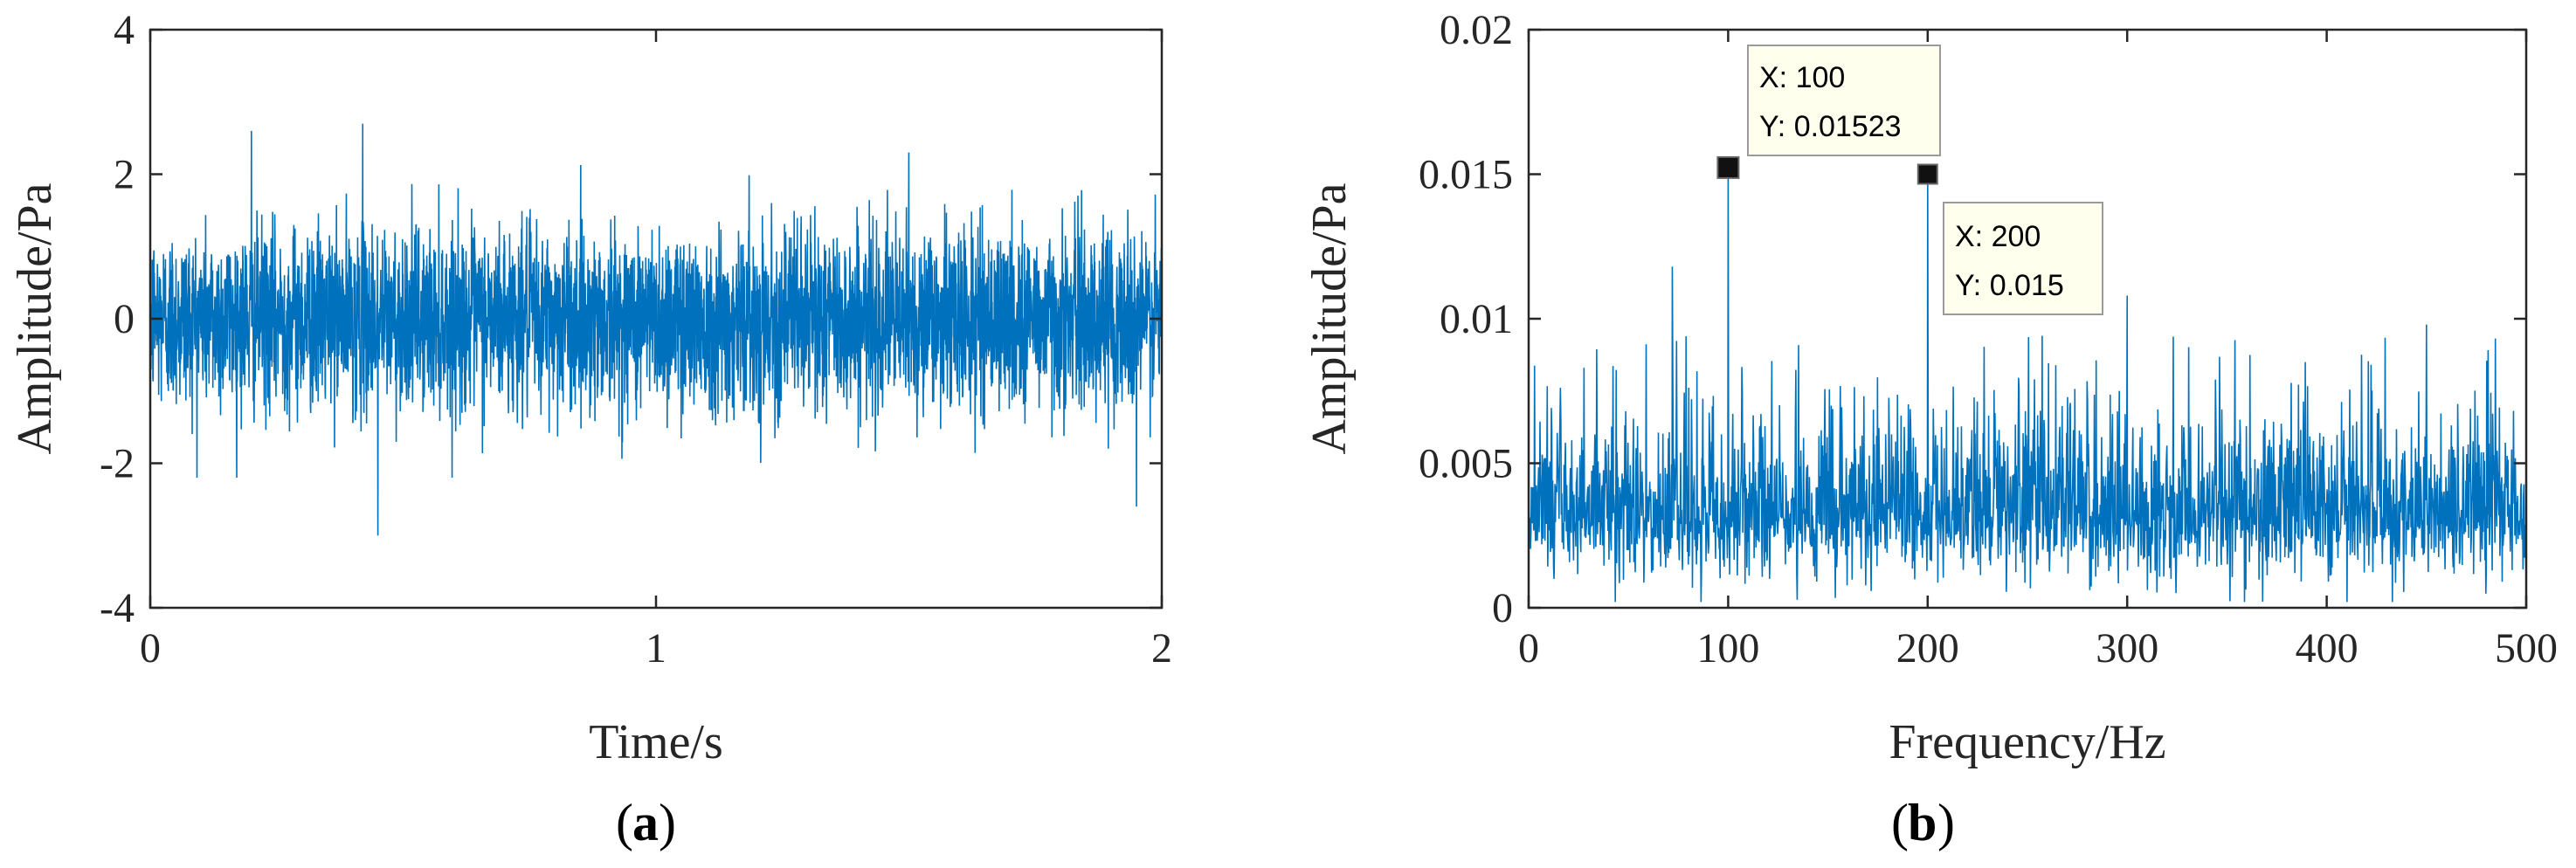 The image size is (2576, 868). Describe the element at coordinates (645, 822) in the screenshot. I see `panel-label-a: a` at that location.